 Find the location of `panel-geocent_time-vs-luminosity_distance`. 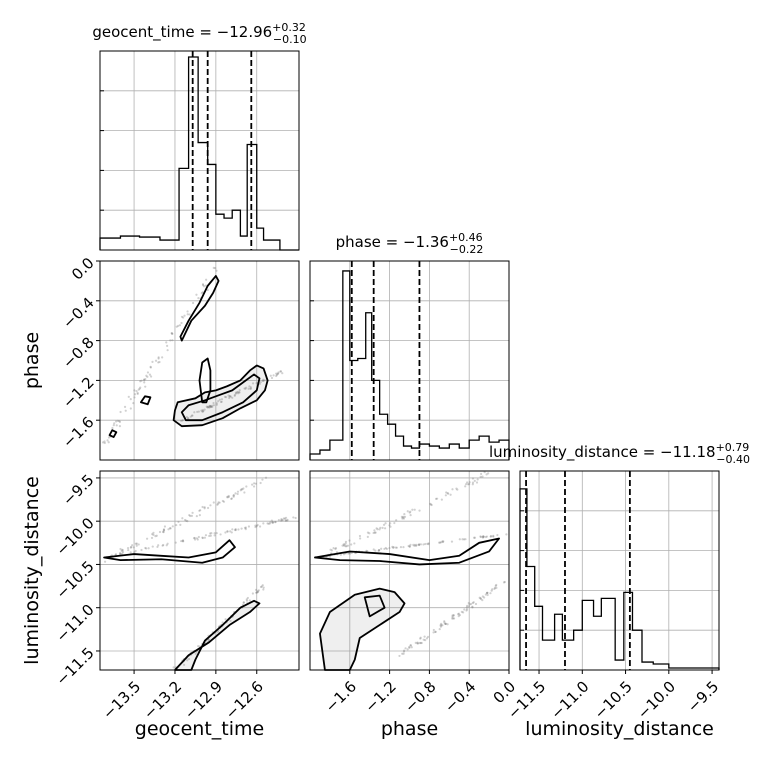

panel-geocent_time-vs-luminosity_distance is located at coordinates (199, 570).